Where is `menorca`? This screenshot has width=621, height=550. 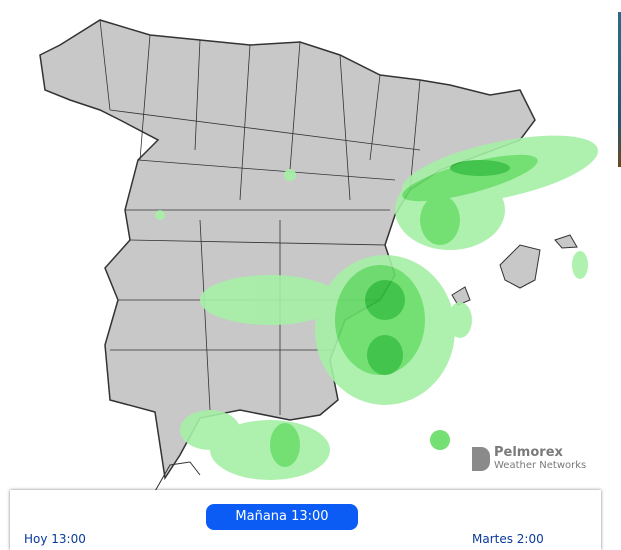 menorca is located at coordinates (566, 241).